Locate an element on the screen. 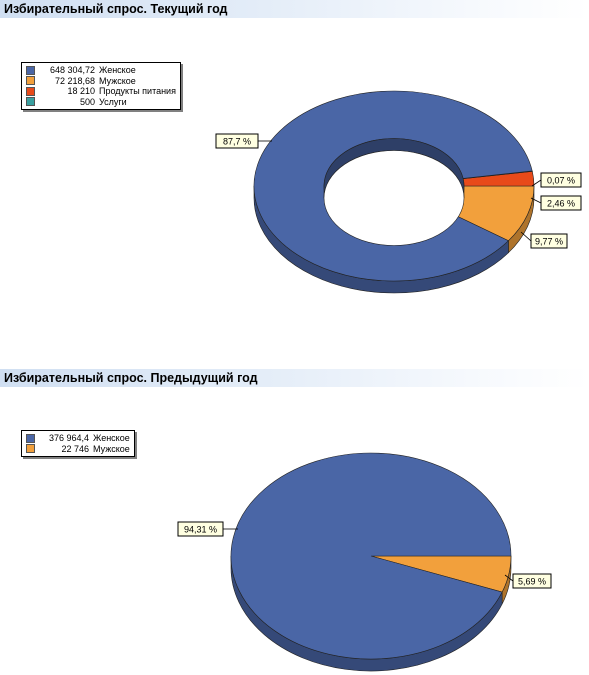 This screenshot has width=589, height=675. data-label: 9,77 % is located at coordinates (549, 242).